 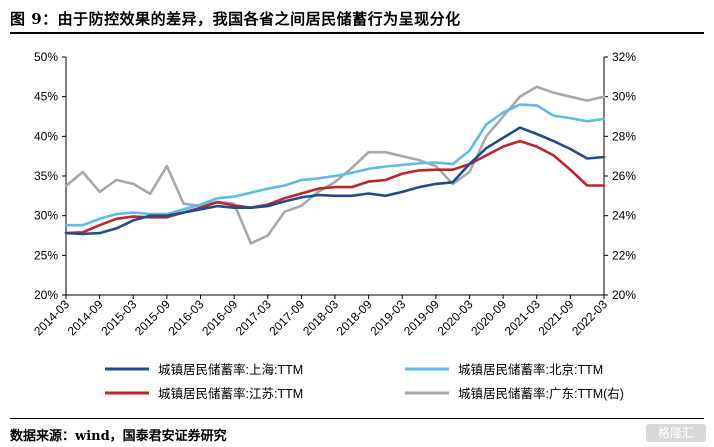 I want to click on x-tick-label: 2017-03, so click(x=253, y=317).